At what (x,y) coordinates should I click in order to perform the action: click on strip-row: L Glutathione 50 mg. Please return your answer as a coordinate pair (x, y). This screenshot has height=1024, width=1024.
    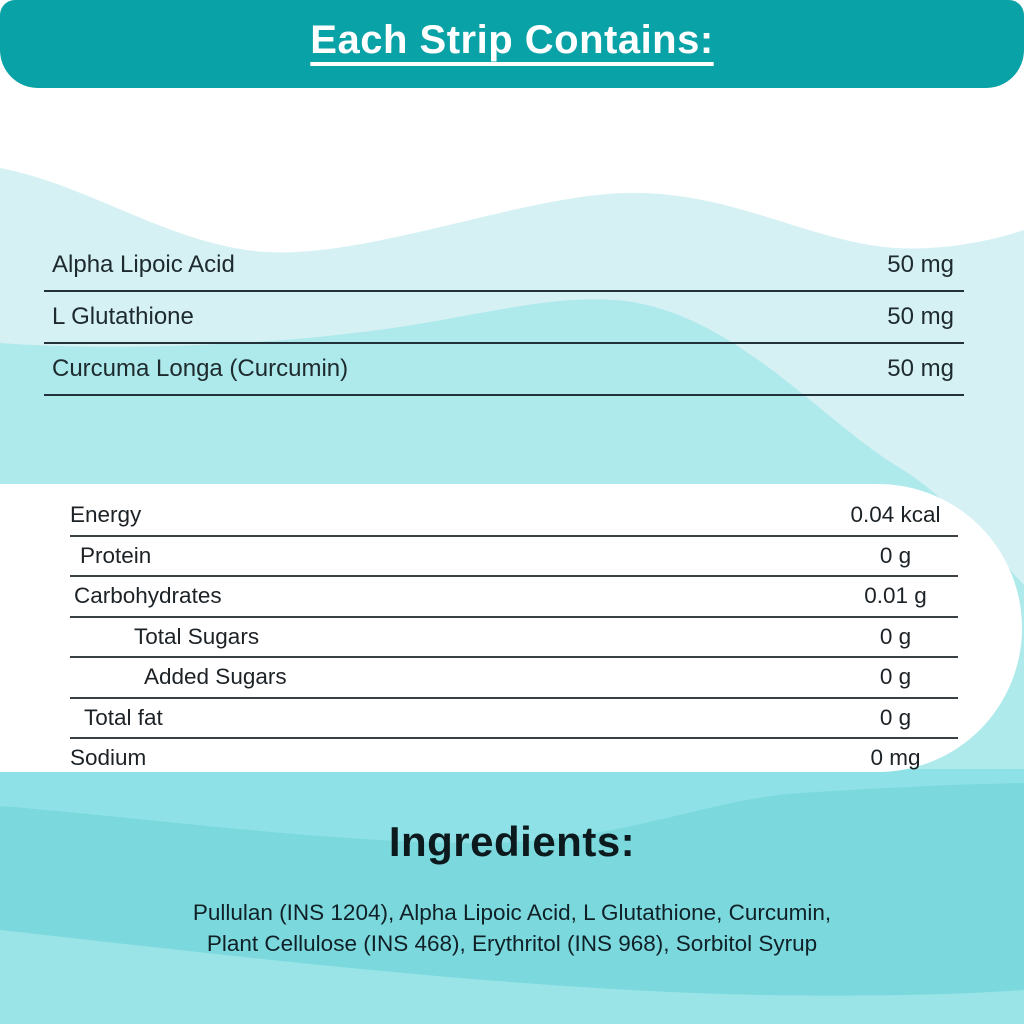
    Looking at the image, I should click on (504, 318).